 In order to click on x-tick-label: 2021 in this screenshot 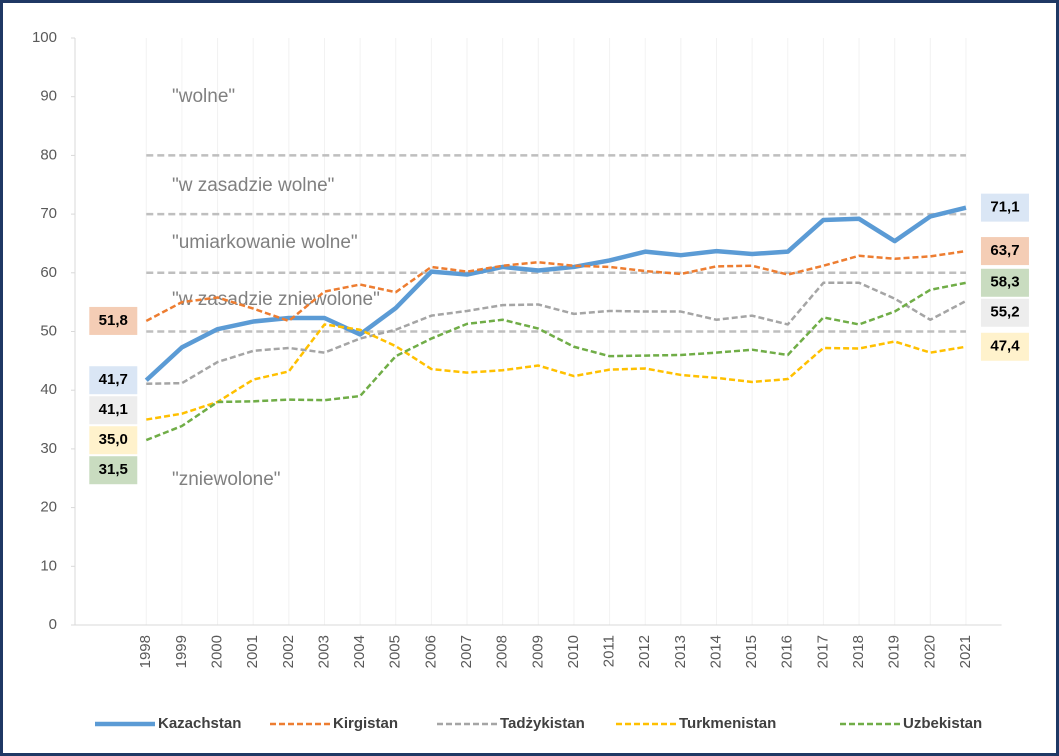, I will do `click(965, 651)`.